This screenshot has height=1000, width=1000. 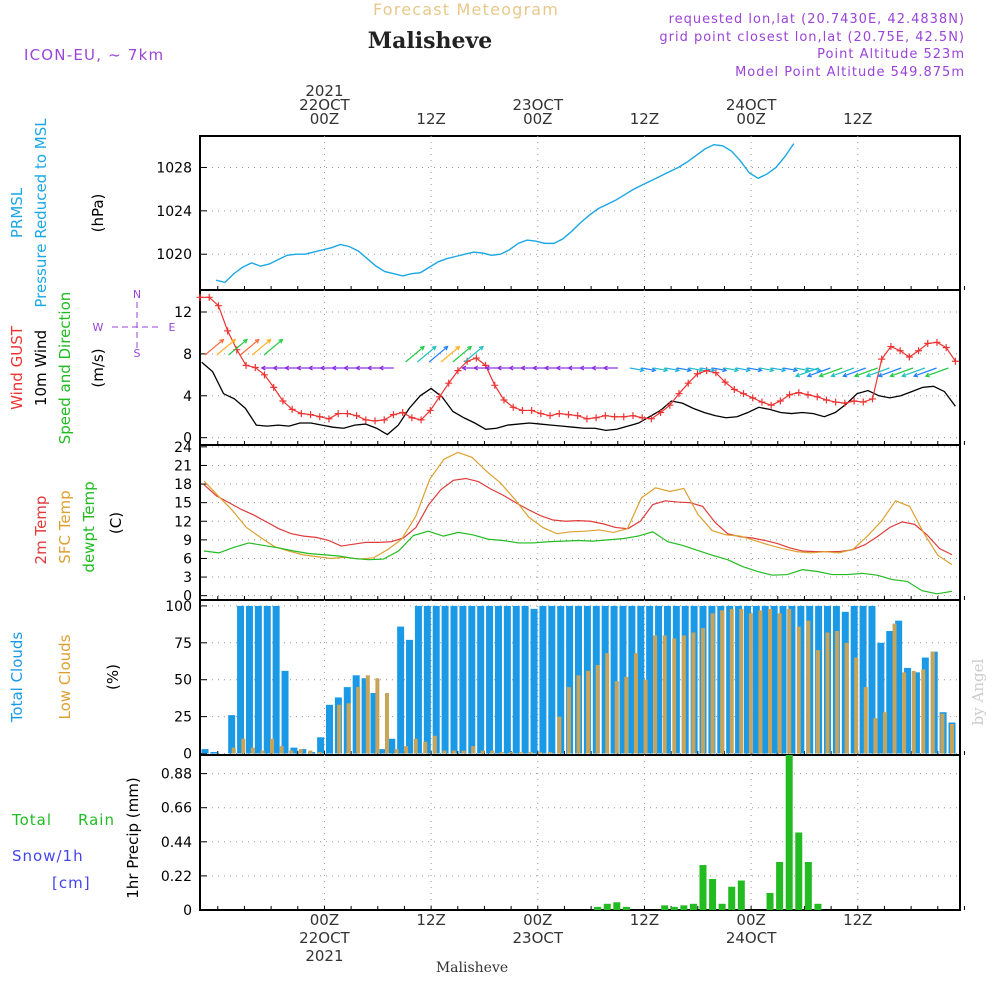 I want to click on top-time-label: 2021, so click(x=324, y=91).